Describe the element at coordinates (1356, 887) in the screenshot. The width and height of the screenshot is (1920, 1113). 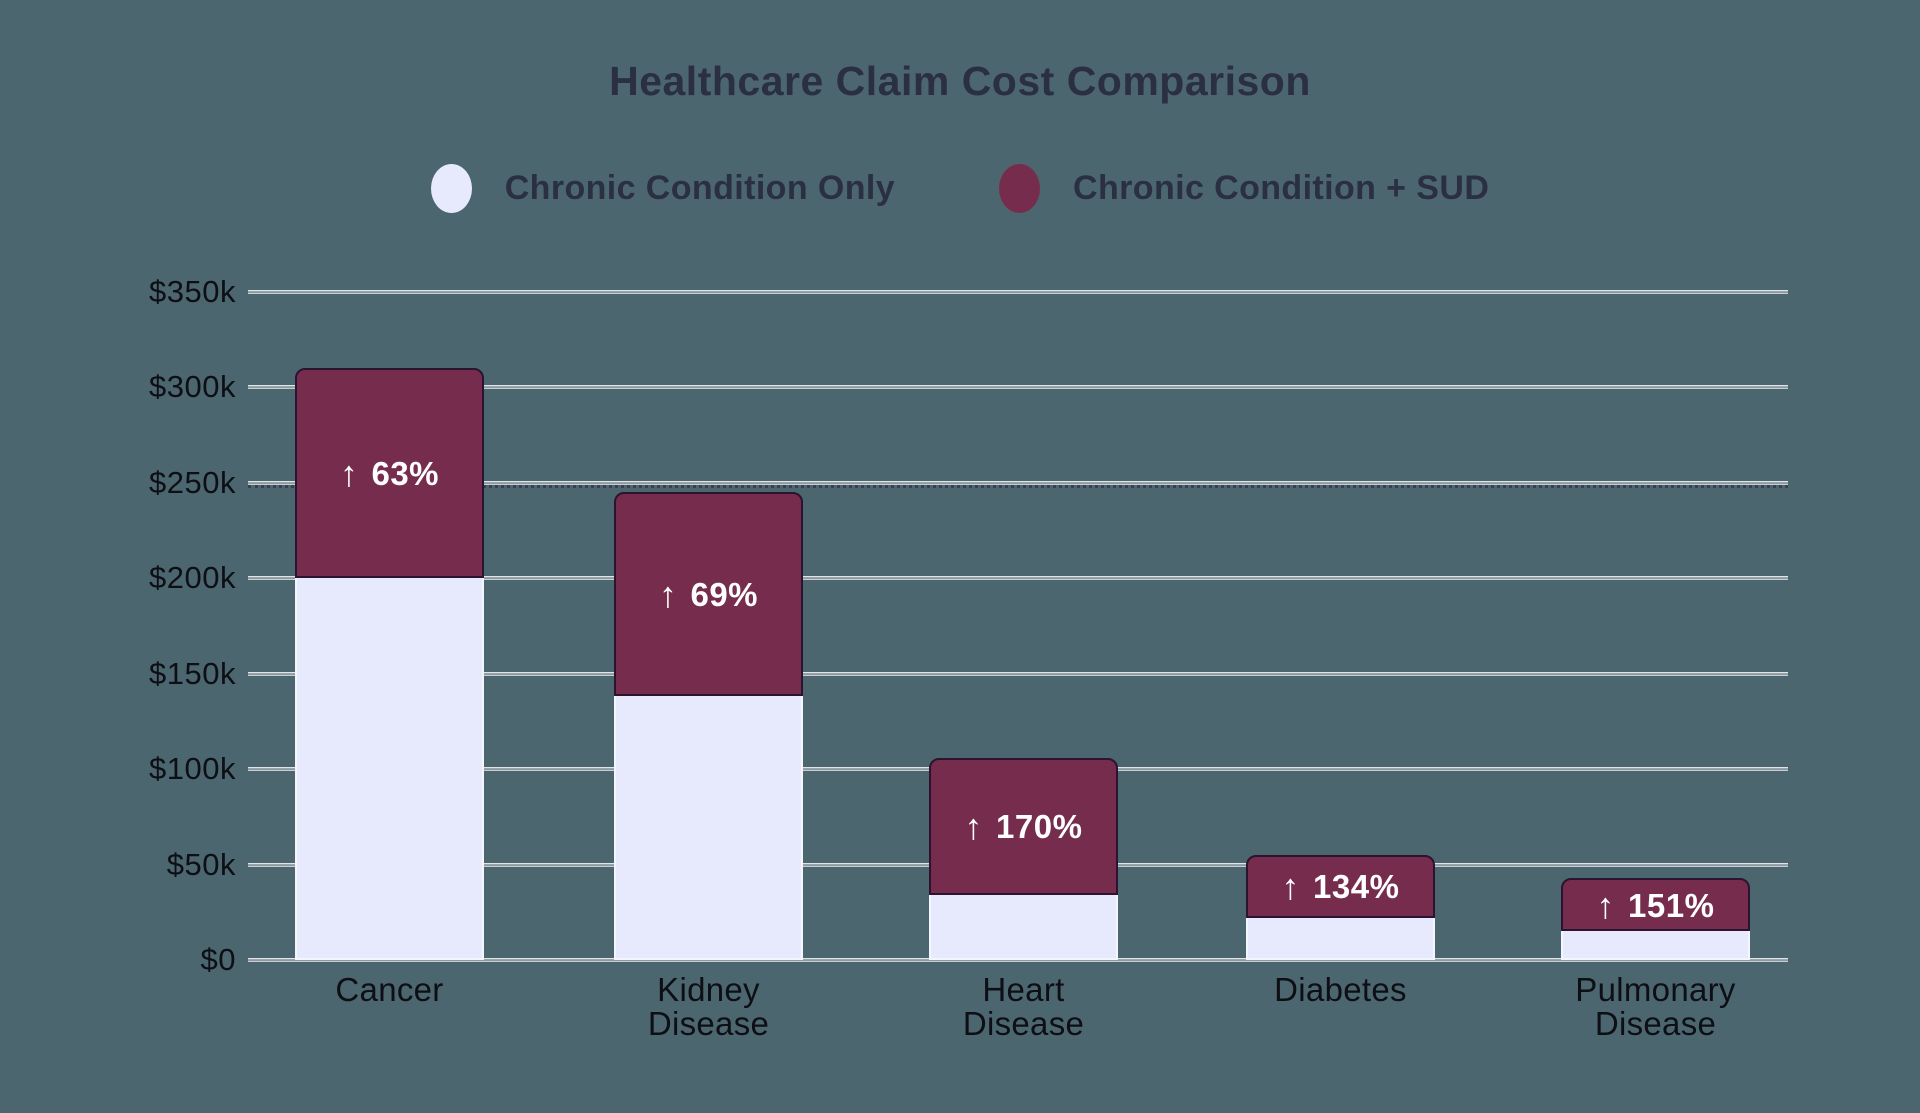
I see `increase-percent: 134%` at that location.